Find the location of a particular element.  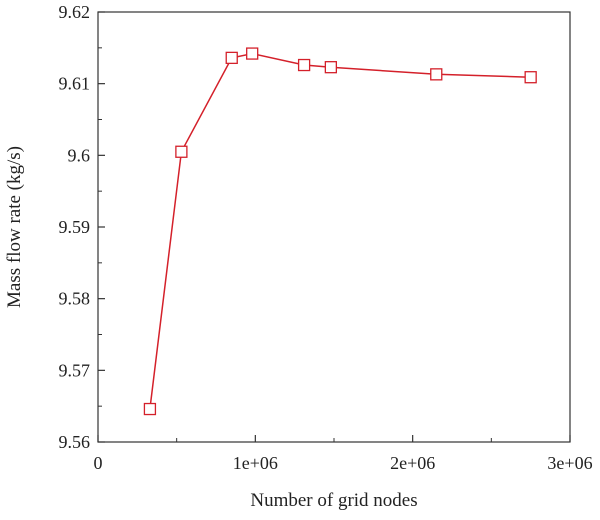

y-tick-label: 9.59 is located at coordinates (75, 227).